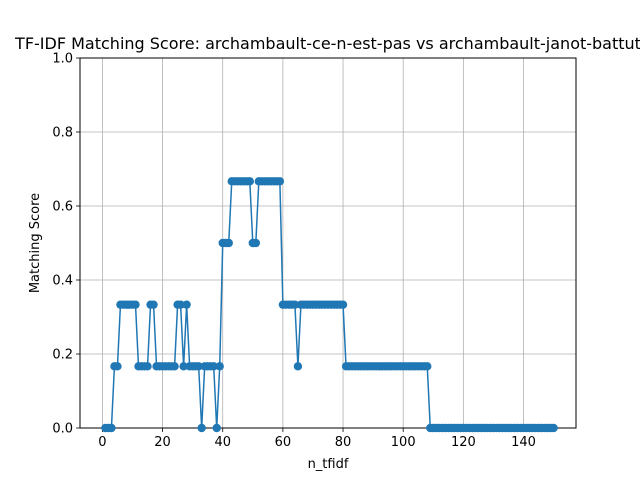  I want to click on y-axis-label: Matching Score, so click(35, 243).